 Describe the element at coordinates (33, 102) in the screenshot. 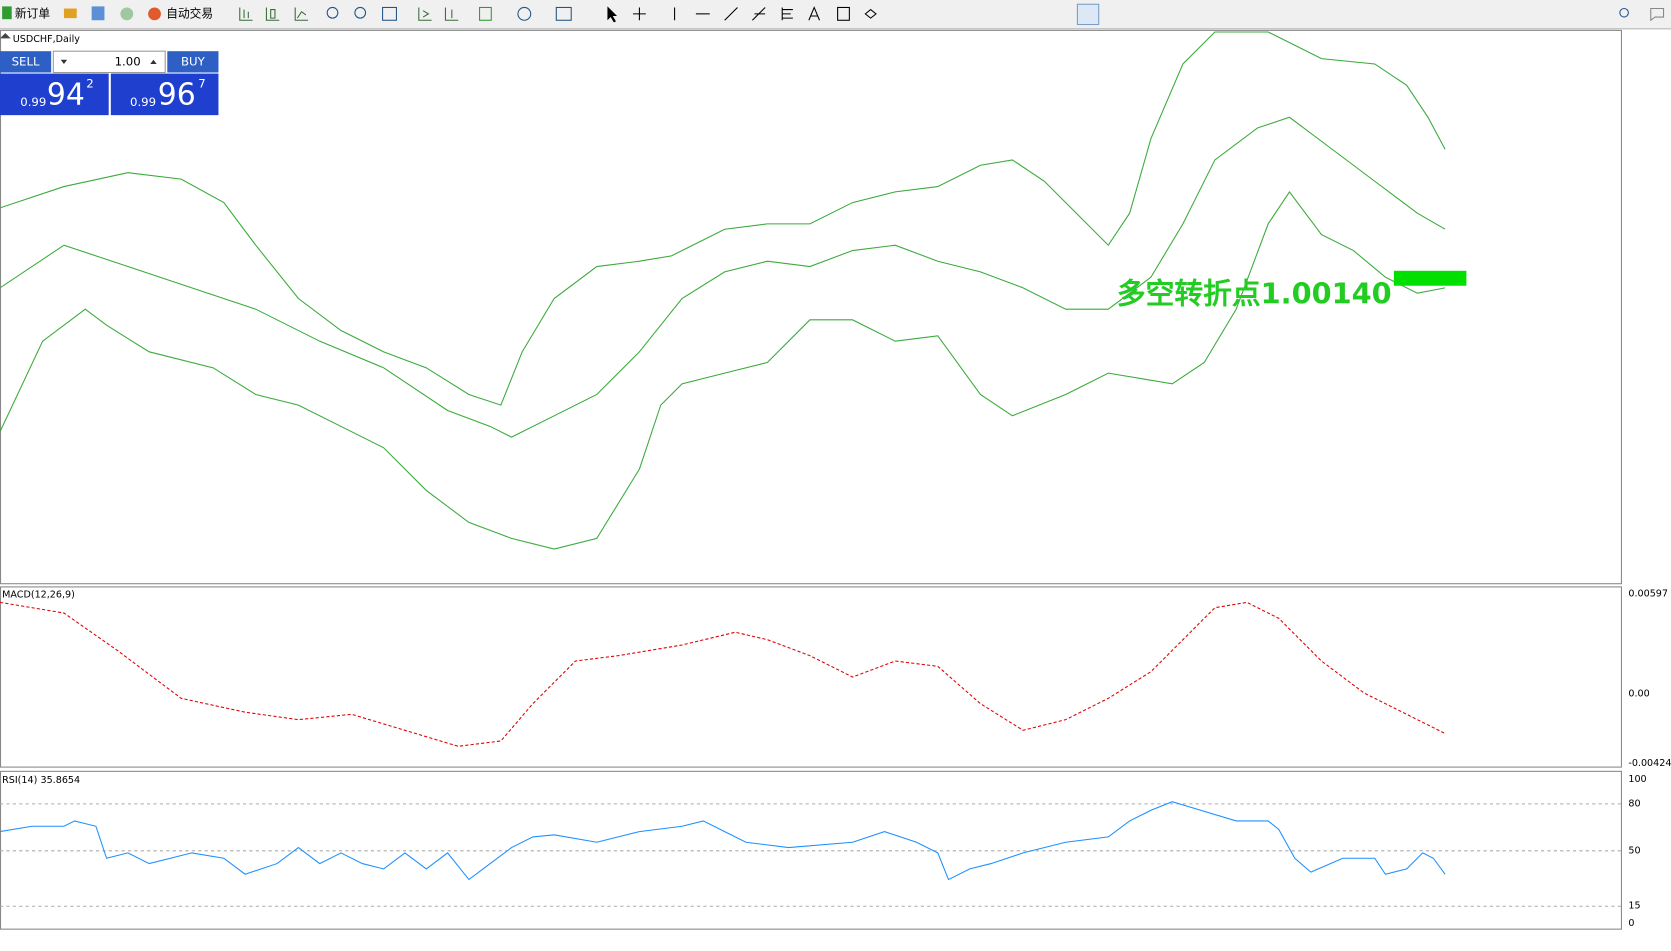

I see `sell-price-prefix: 0.99` at that location.